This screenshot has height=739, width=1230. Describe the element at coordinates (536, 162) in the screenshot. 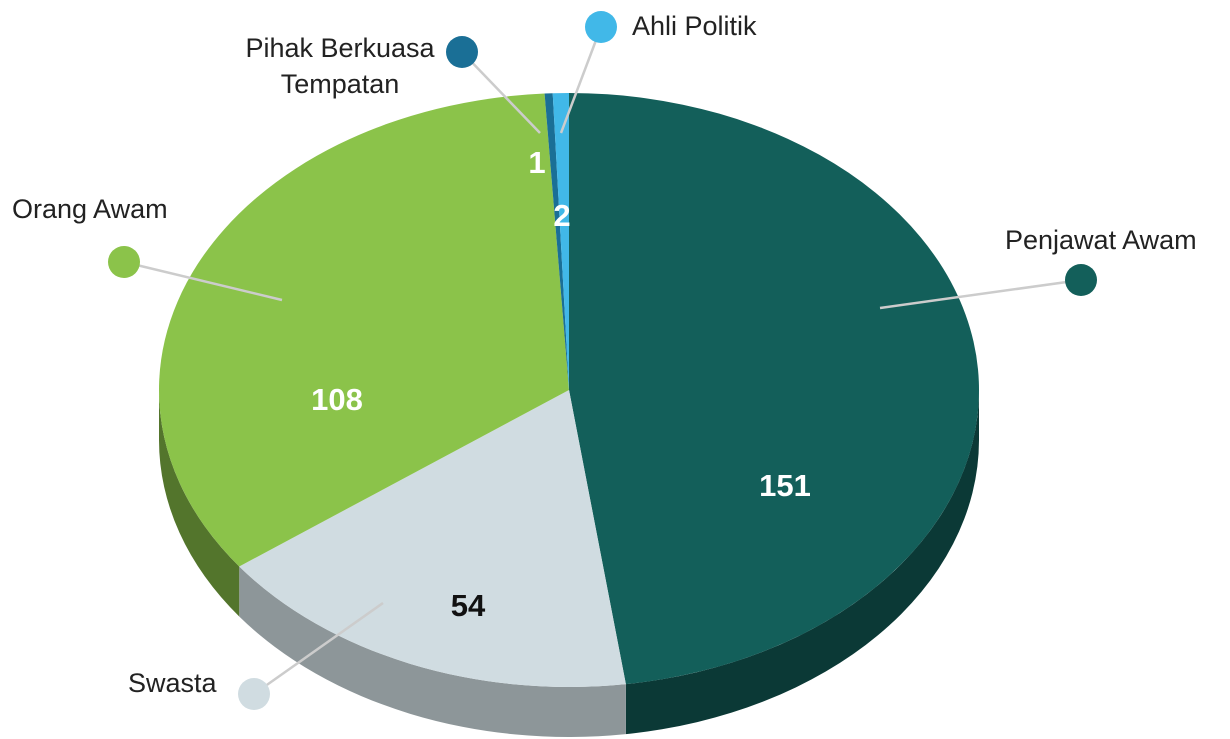

I see `value-label: 1` at that location.